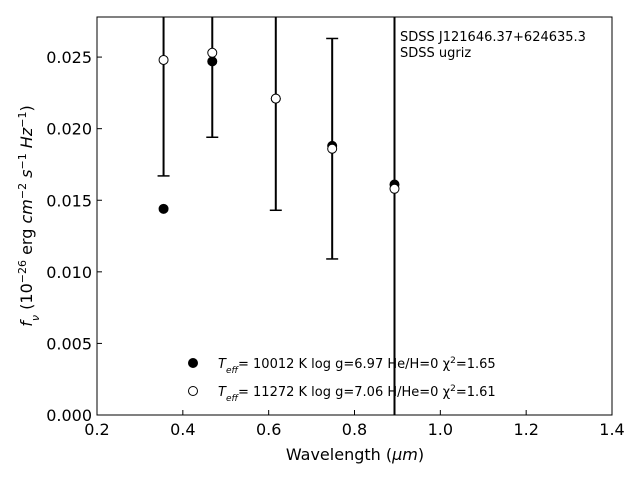 This screenshot has height=480, width=640. I want to click on y-axis-label: fν (10−26 erg cm−2 s−1 Hz−1), so click(29, 215).